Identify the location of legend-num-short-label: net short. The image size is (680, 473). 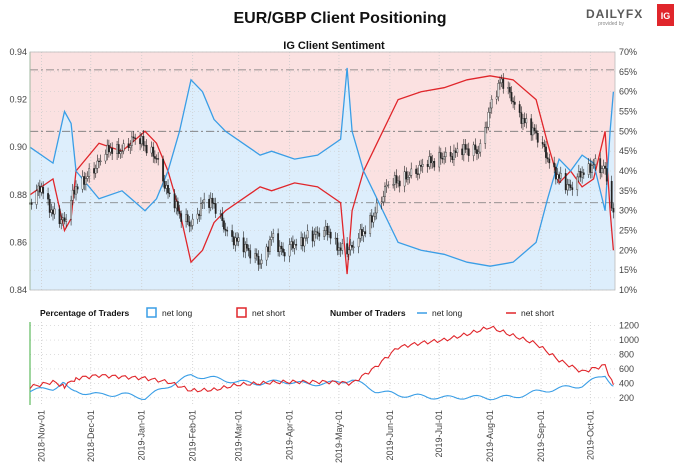
(538, 313).